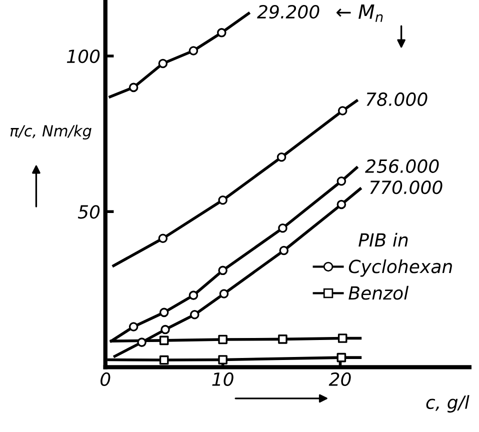  I want to click on y-axis-title: π/c, Nm/kg, so click(51, 132).